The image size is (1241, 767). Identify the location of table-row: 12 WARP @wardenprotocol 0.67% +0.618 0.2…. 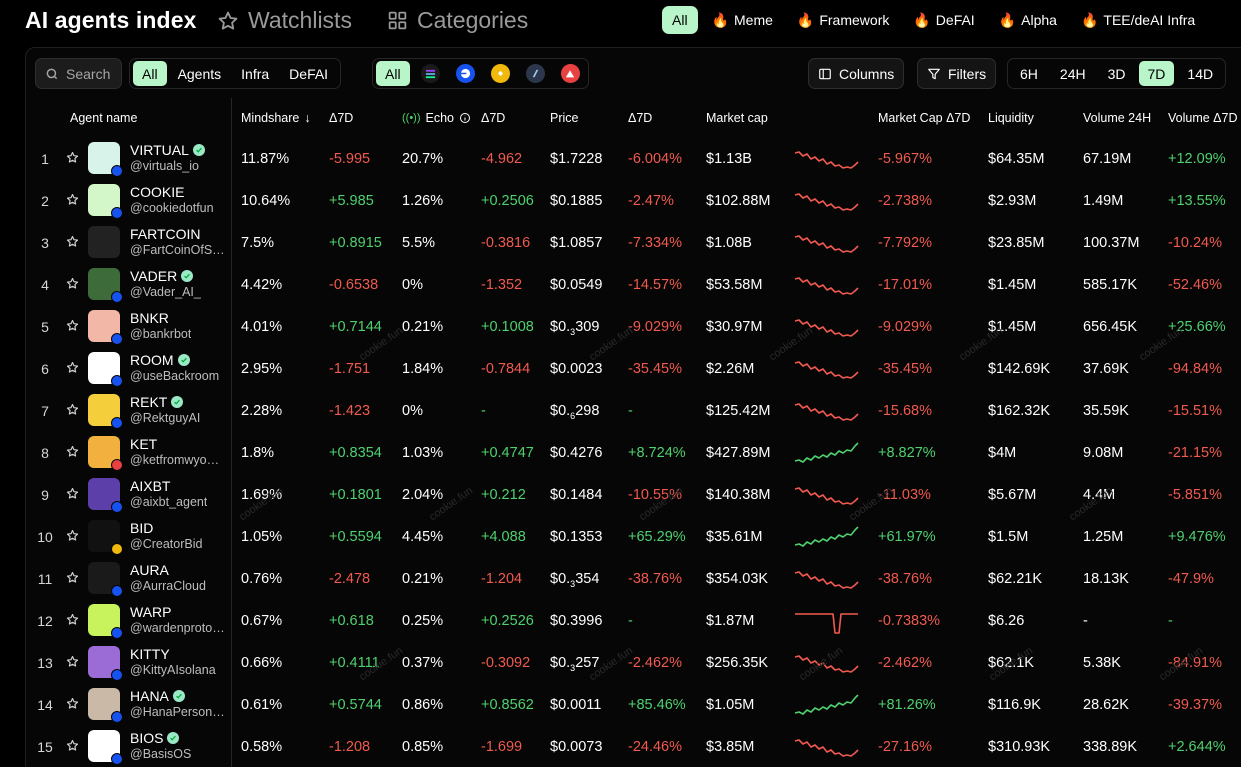
(633, 621).